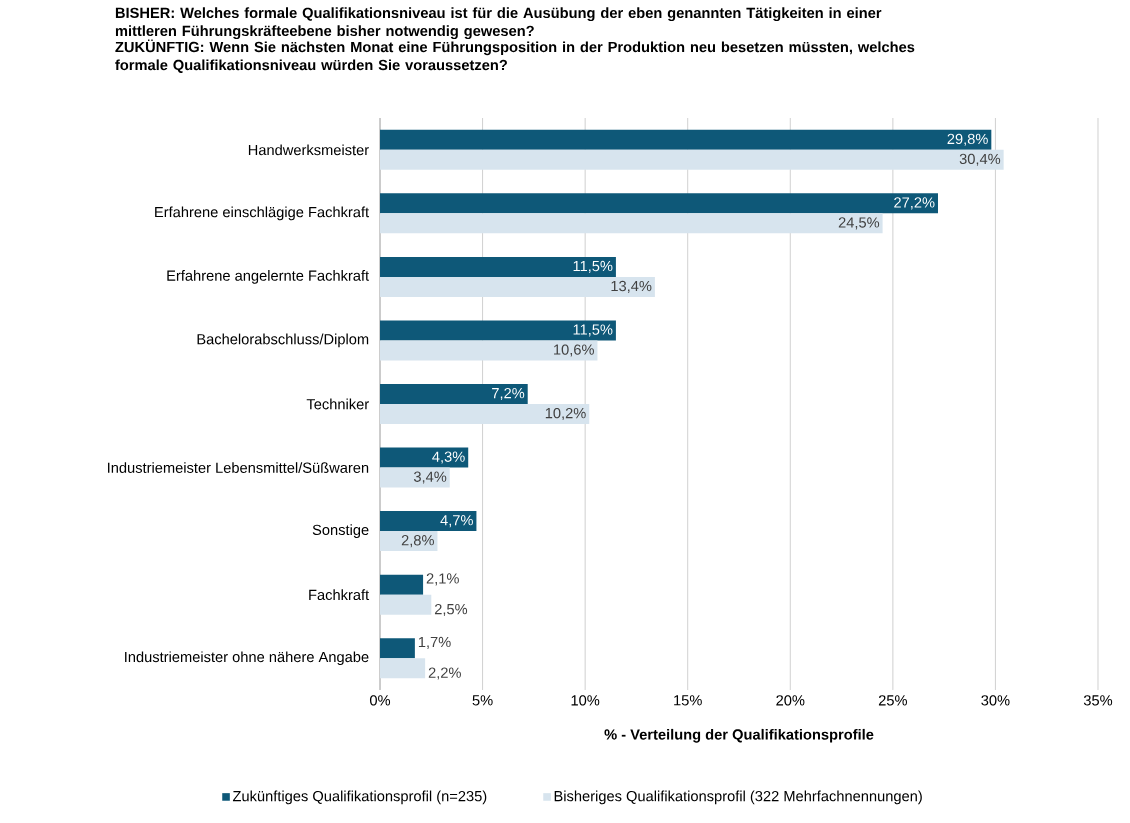  Describe the element at coordinates (1098, 700) in the screenshot. I see `x-tick-label: 35%` at that location.